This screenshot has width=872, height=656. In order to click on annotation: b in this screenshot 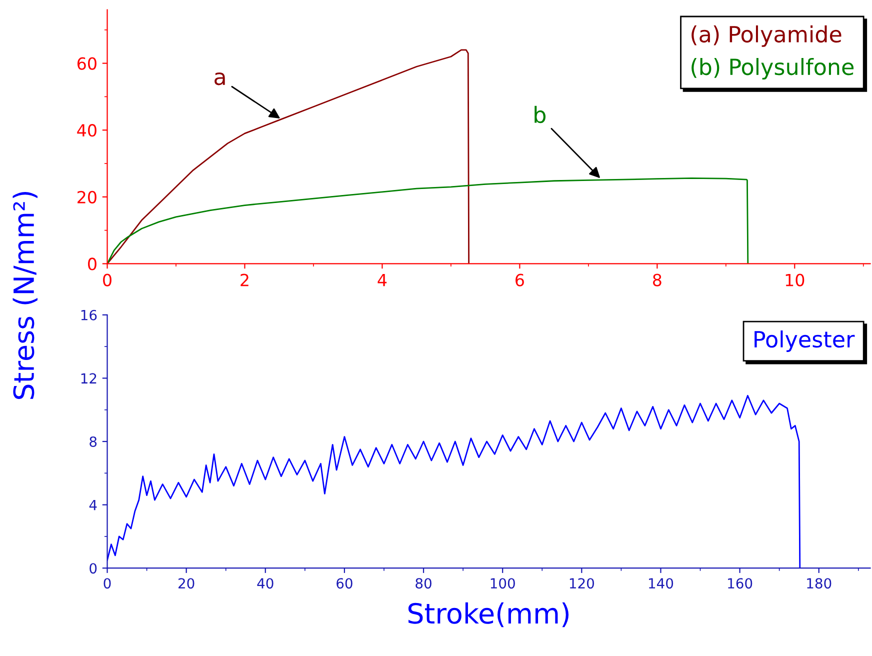, I will do `click(540, 115)`.